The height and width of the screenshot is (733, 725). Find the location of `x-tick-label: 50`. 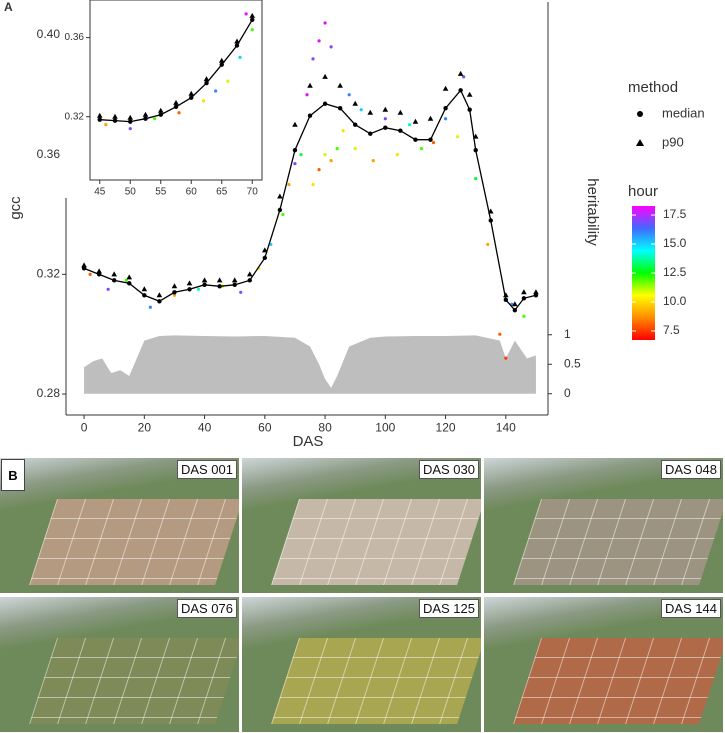

x-tick-label: 50 is located at coordinates (131, 192).